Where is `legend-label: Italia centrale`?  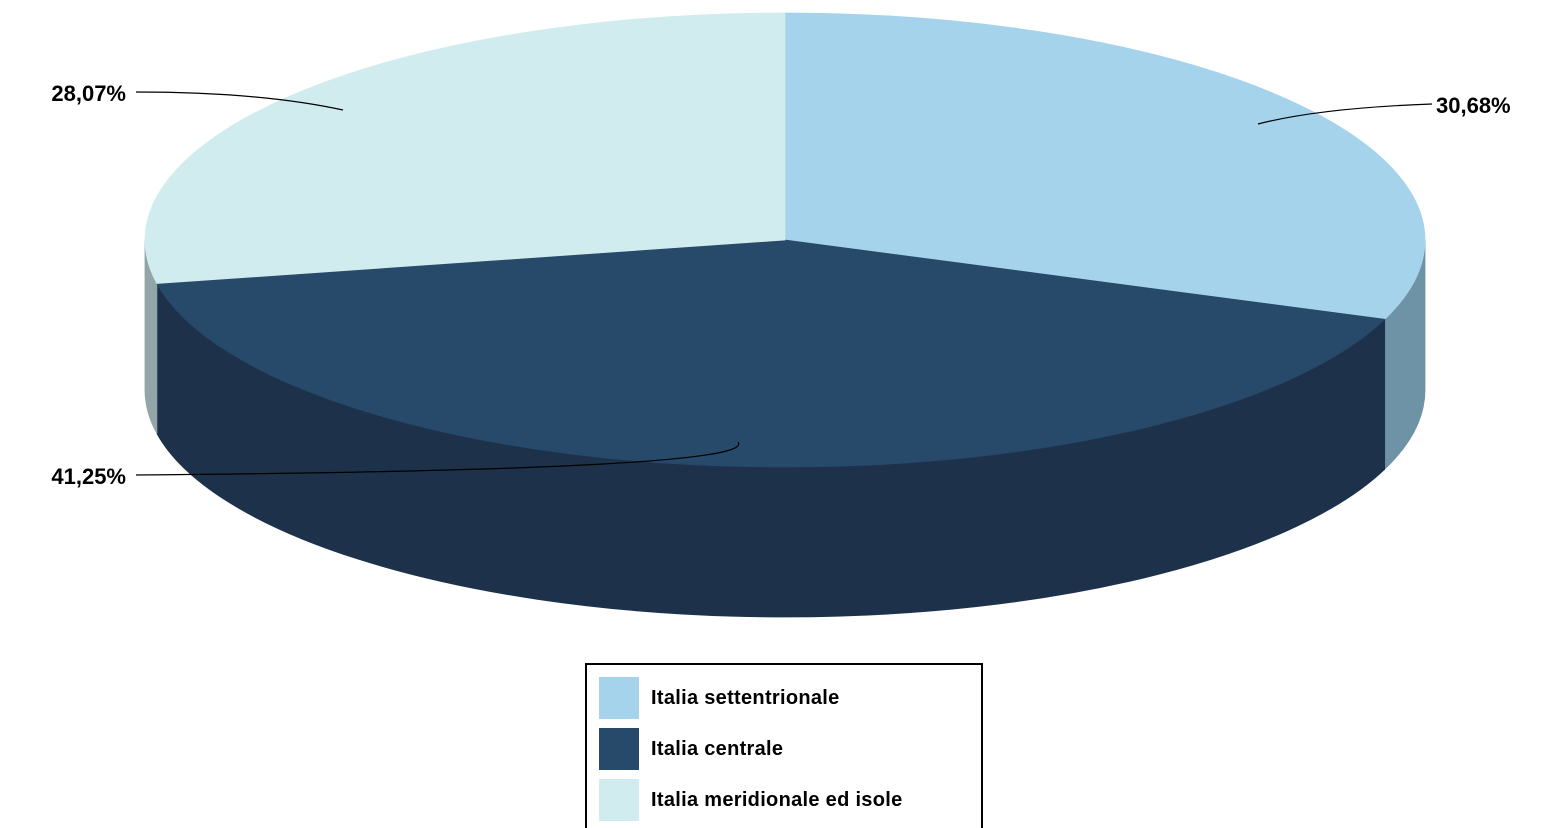
legend-label: Italia centrale is located at coordinates (717, 748).